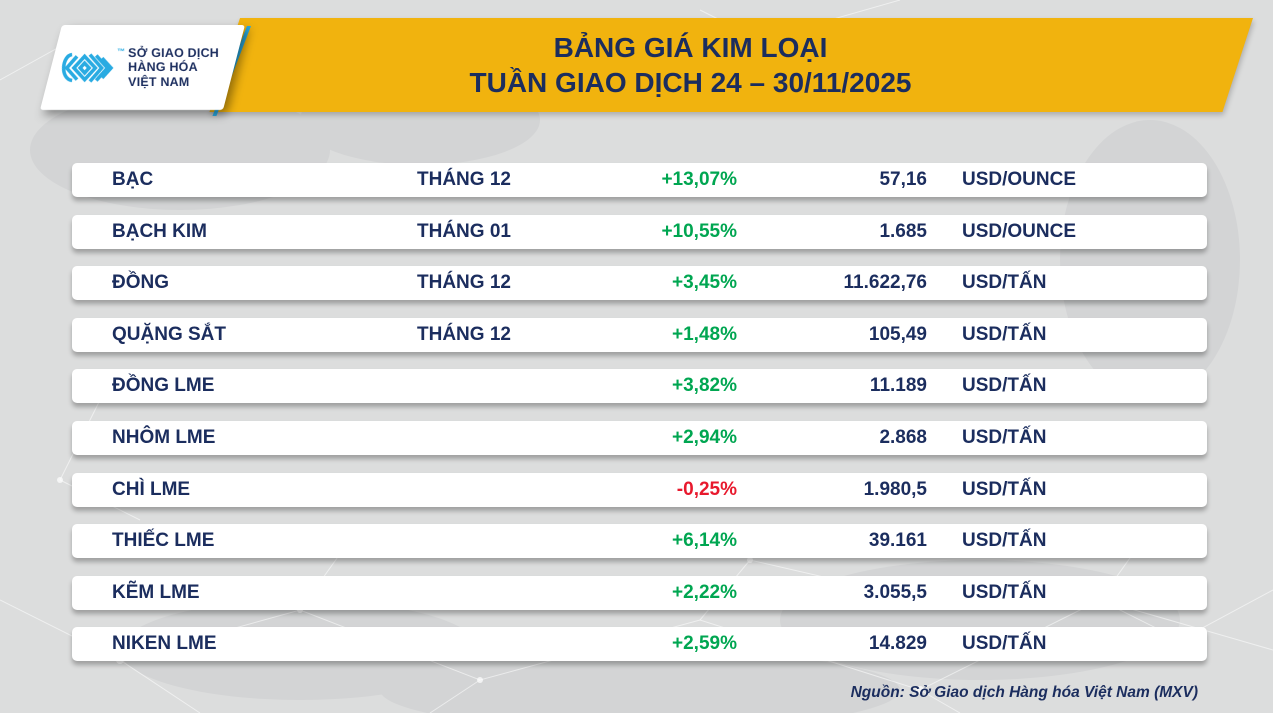  What do you see at coordinates (704, 644) in the screenshot?
I see `percent-change: +2,59%` at bounding box center [704, 644].